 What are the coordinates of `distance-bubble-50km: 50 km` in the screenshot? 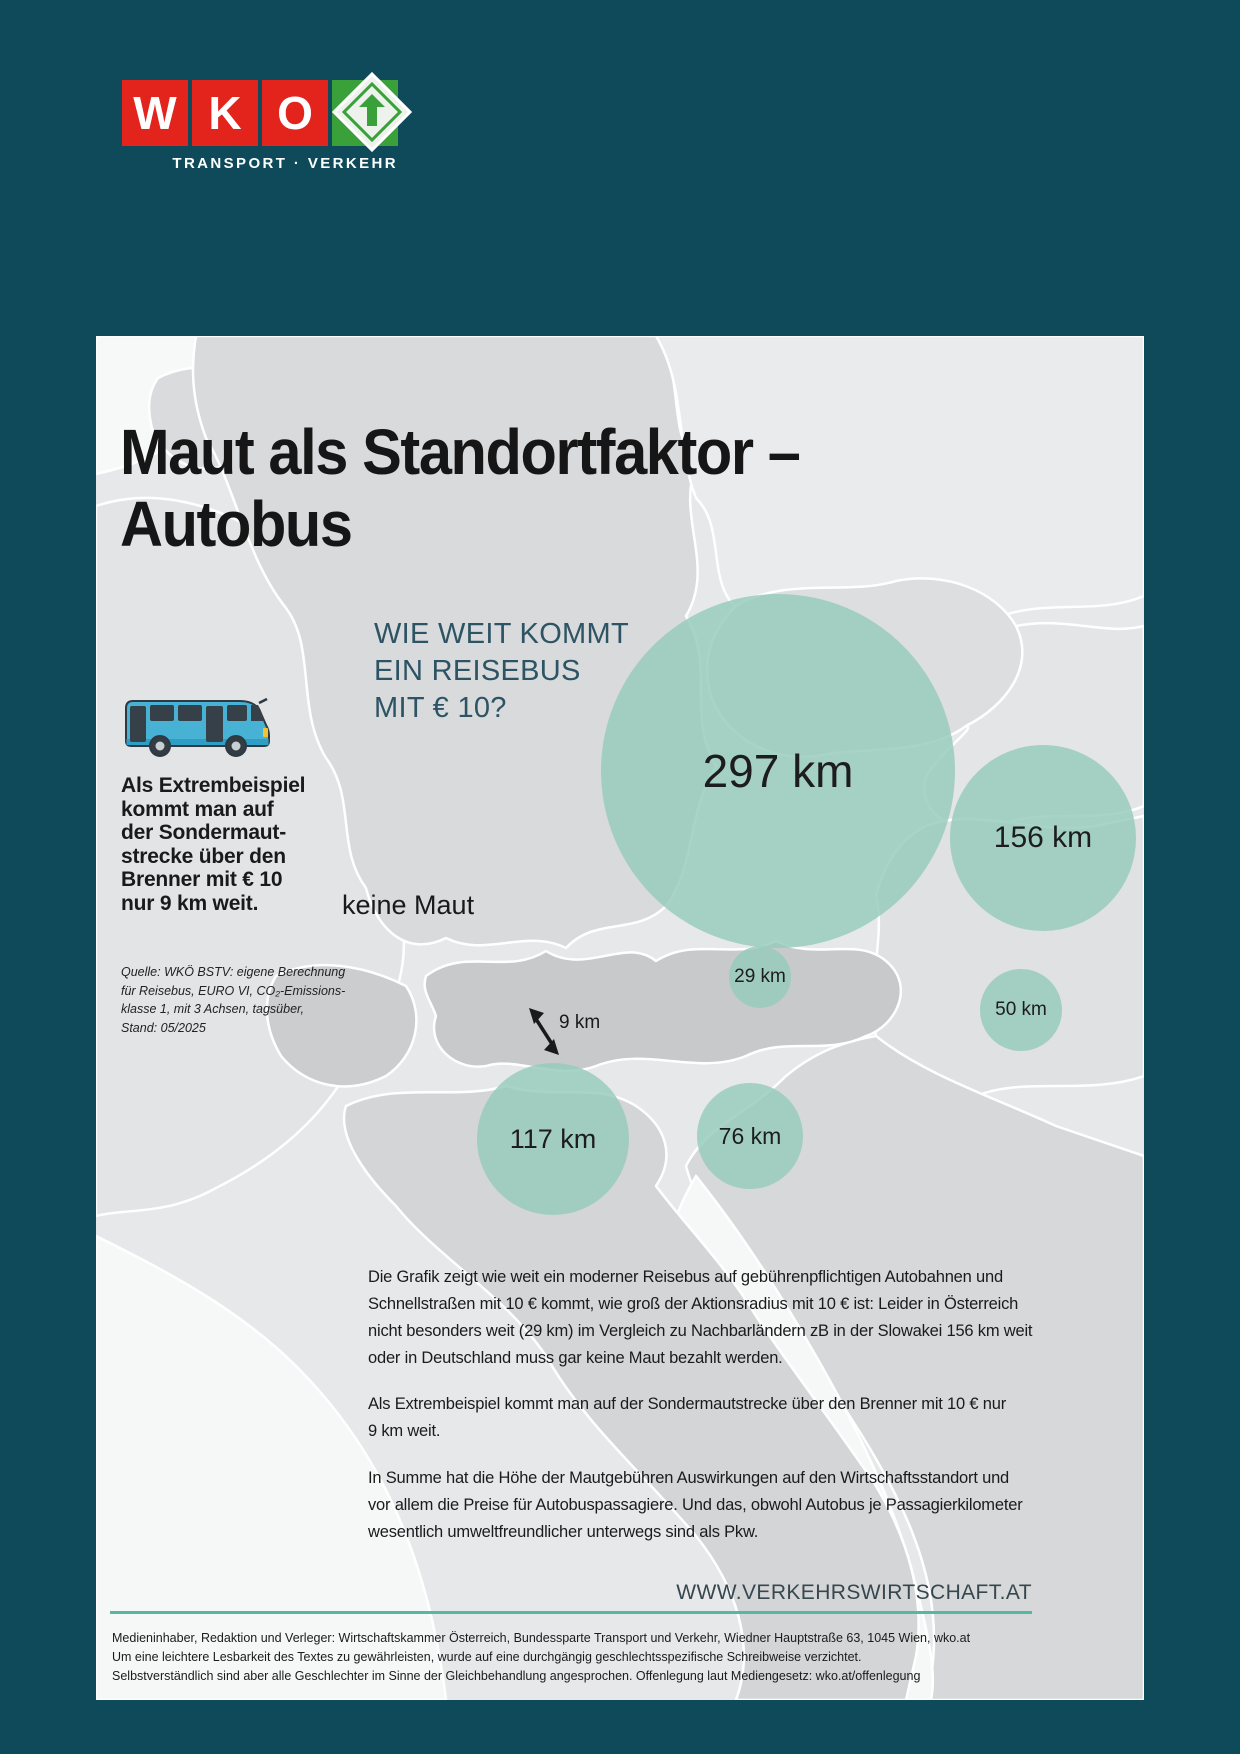 It's located at (1021, 1010).